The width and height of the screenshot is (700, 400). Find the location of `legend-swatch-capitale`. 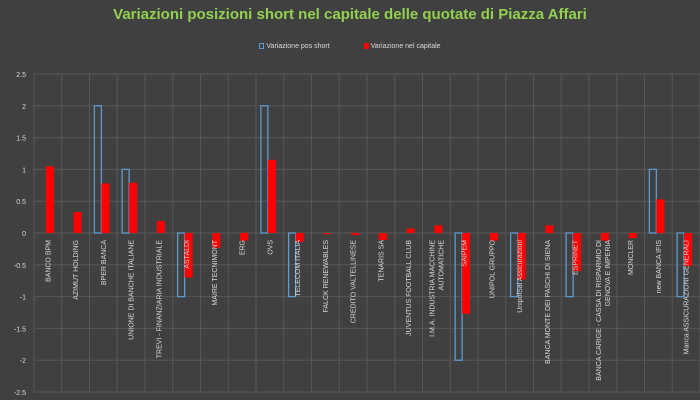

legend-swatch-capitale is located at coordinates (366, 46).